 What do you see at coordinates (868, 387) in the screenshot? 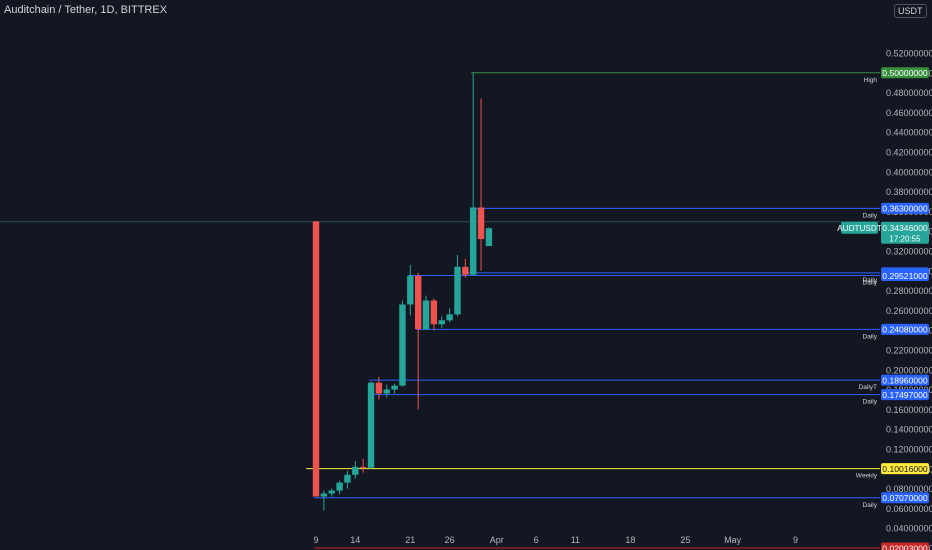
I see `level-tag: DailyT` at bounding box center [868, 387].